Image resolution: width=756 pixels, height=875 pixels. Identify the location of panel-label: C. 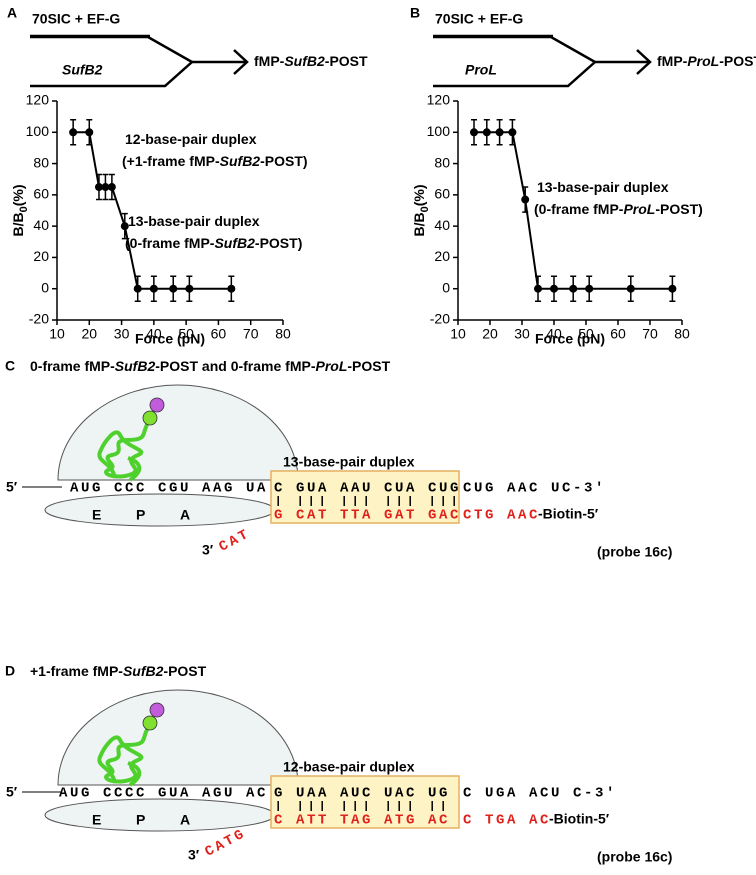
(10, 366).